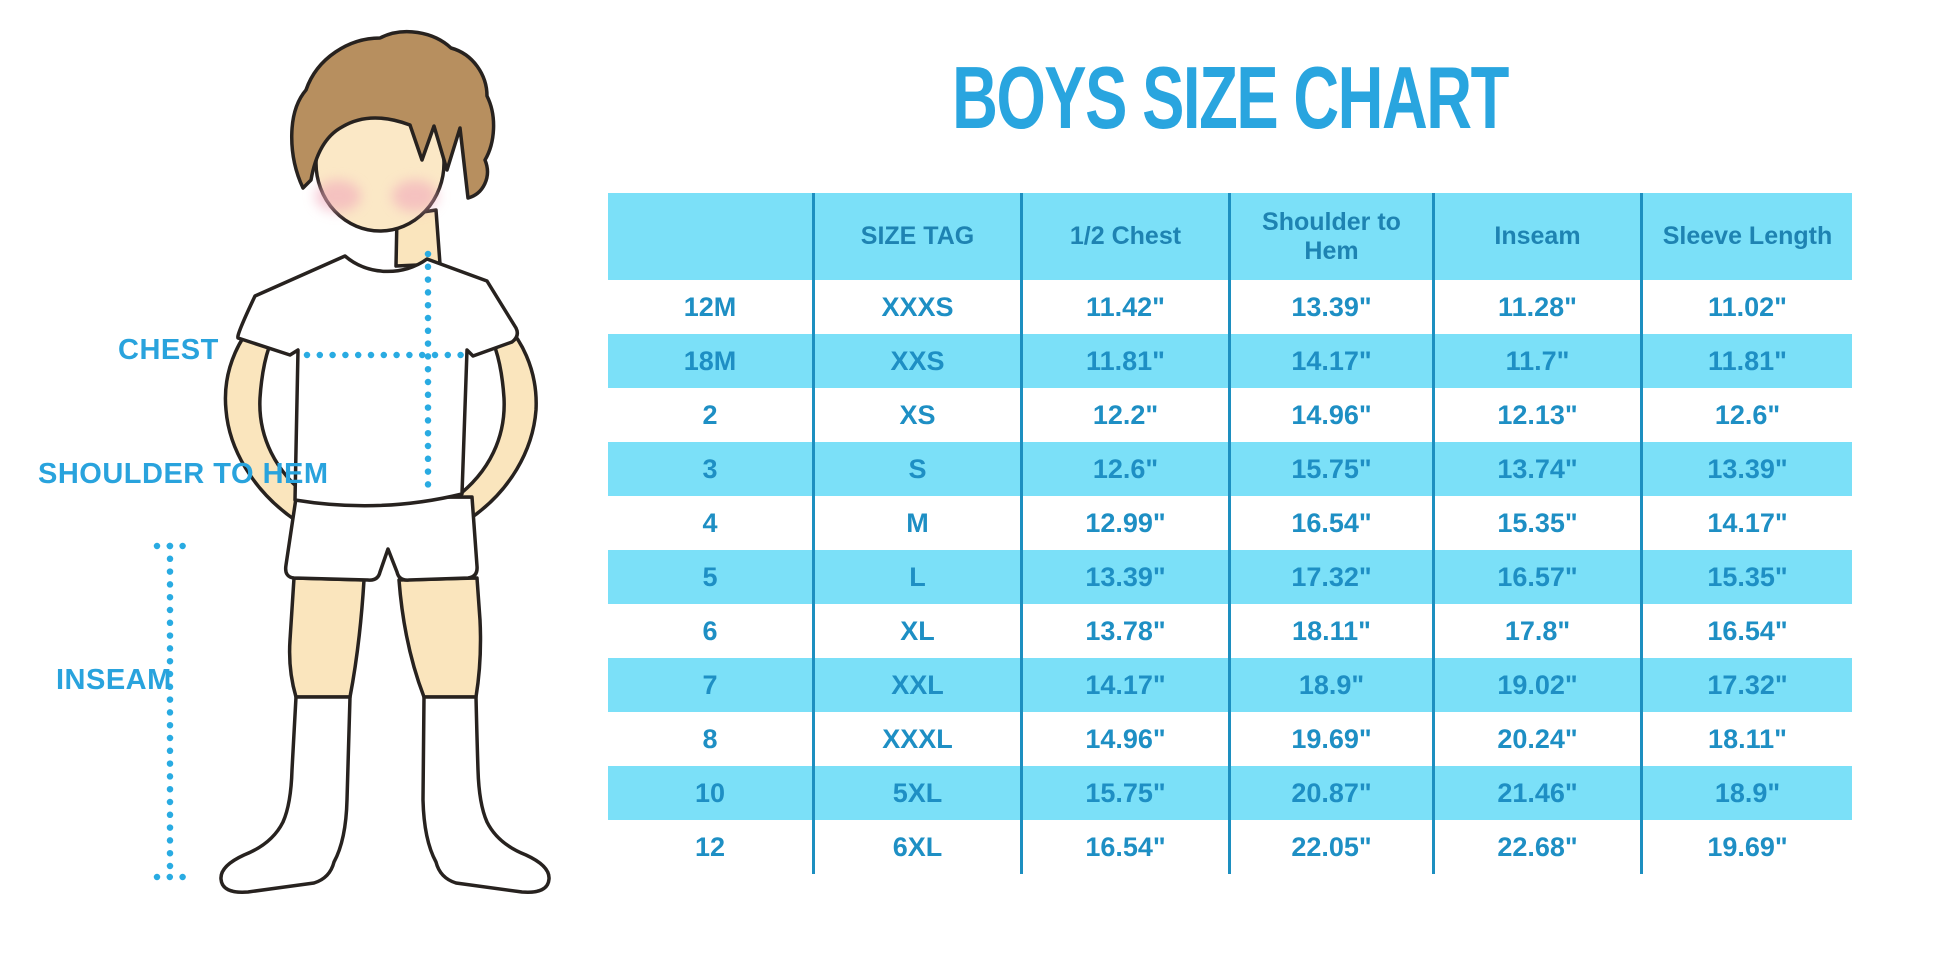 The image size is (1946, 973). I want to click on left-blush, so click(338, 196).